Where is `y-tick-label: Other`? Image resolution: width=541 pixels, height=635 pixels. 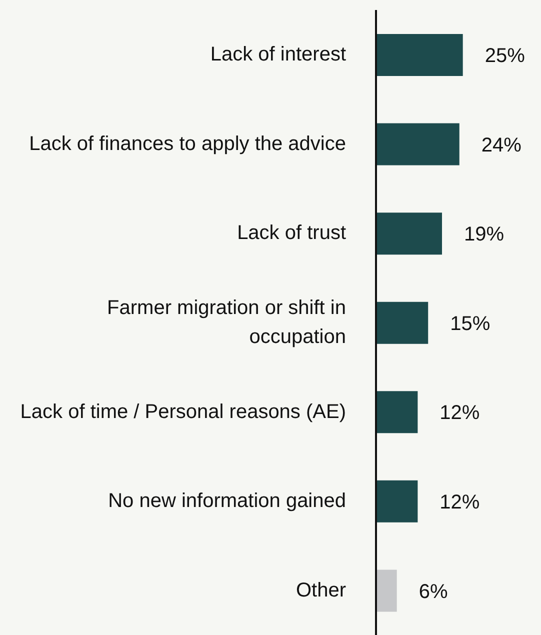
y-tick-label: Other is located at coordinates (321, 590).